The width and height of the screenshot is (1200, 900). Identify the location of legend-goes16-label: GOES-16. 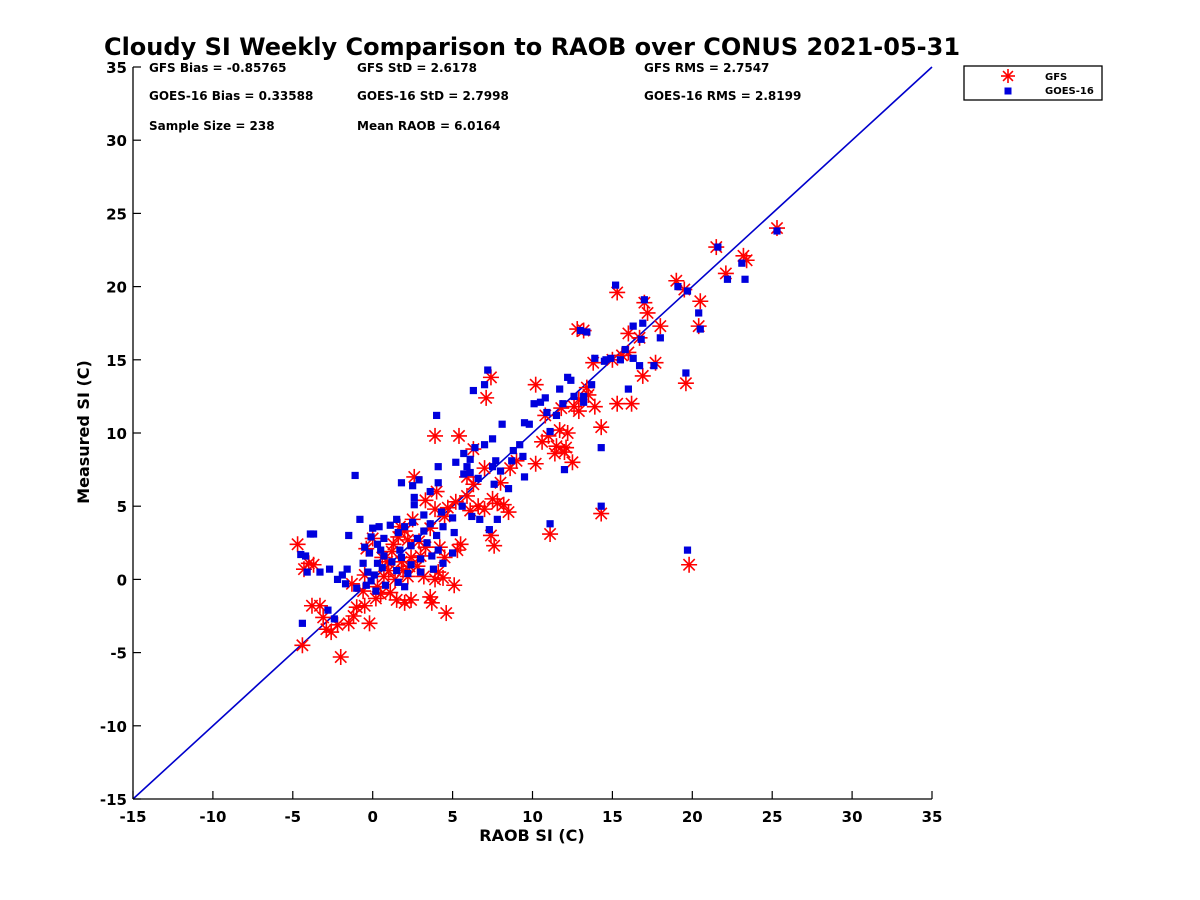
(1069, 91).